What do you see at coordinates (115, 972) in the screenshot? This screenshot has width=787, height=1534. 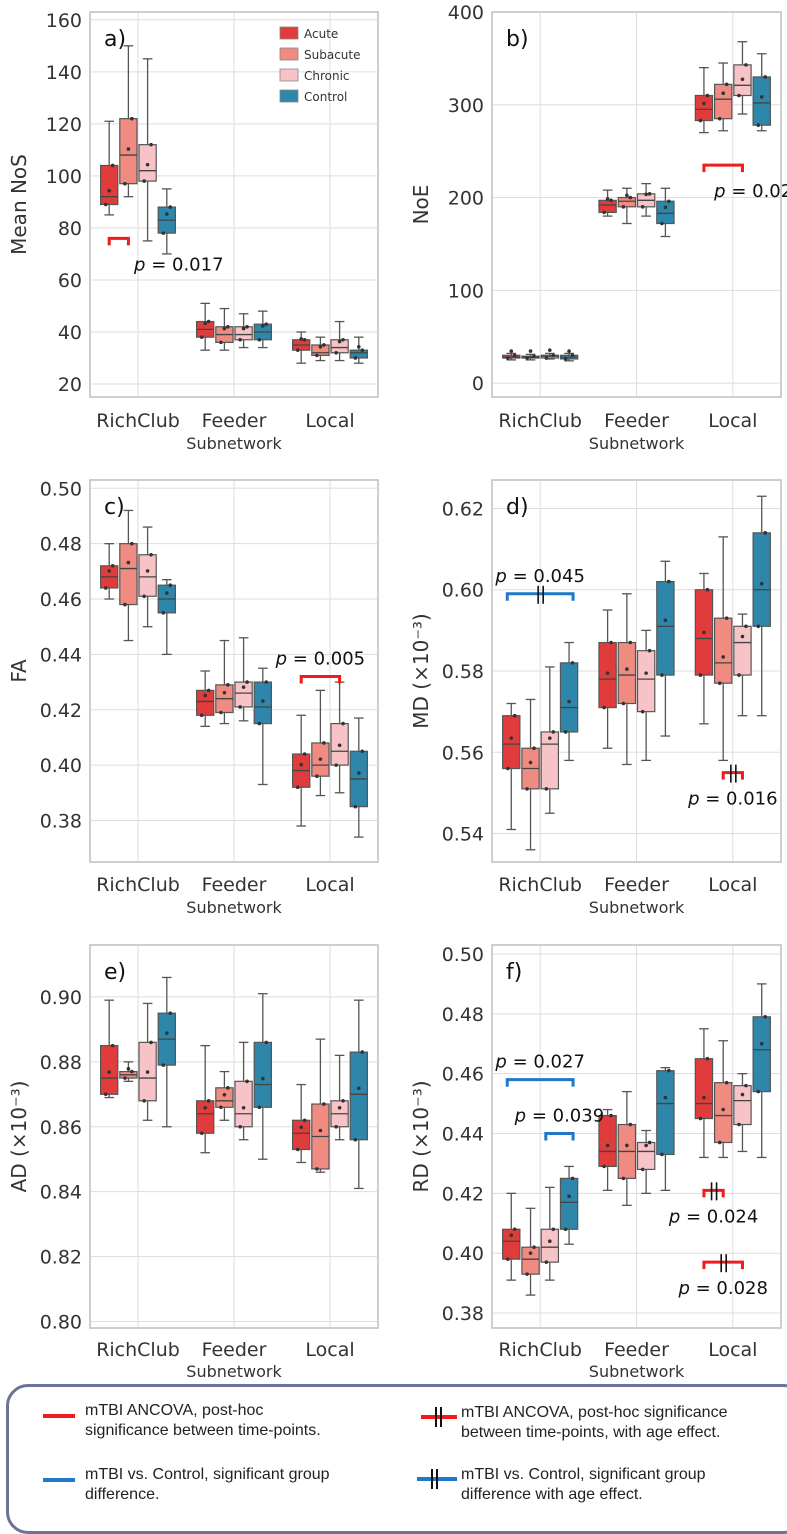 I see `panel-label: e)` at bounding box center [115, 972].